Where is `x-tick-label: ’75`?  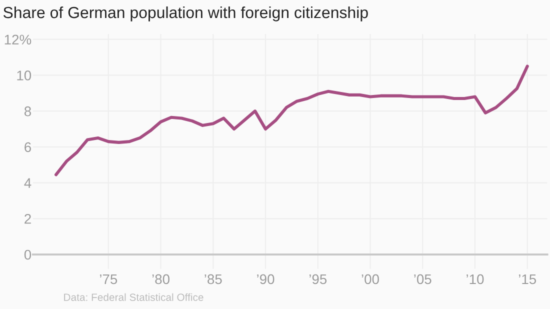
x-tick-label: ’75 is located at coordinates (109, 279).